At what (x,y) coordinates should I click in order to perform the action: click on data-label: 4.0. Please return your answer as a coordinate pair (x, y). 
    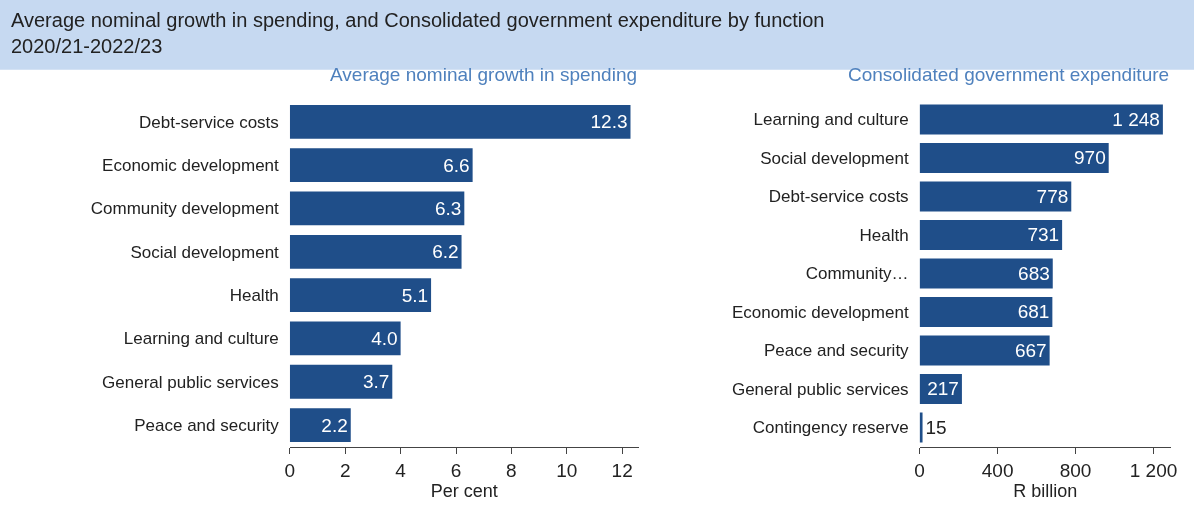
    Looking at the image, I should click on (384, 338).